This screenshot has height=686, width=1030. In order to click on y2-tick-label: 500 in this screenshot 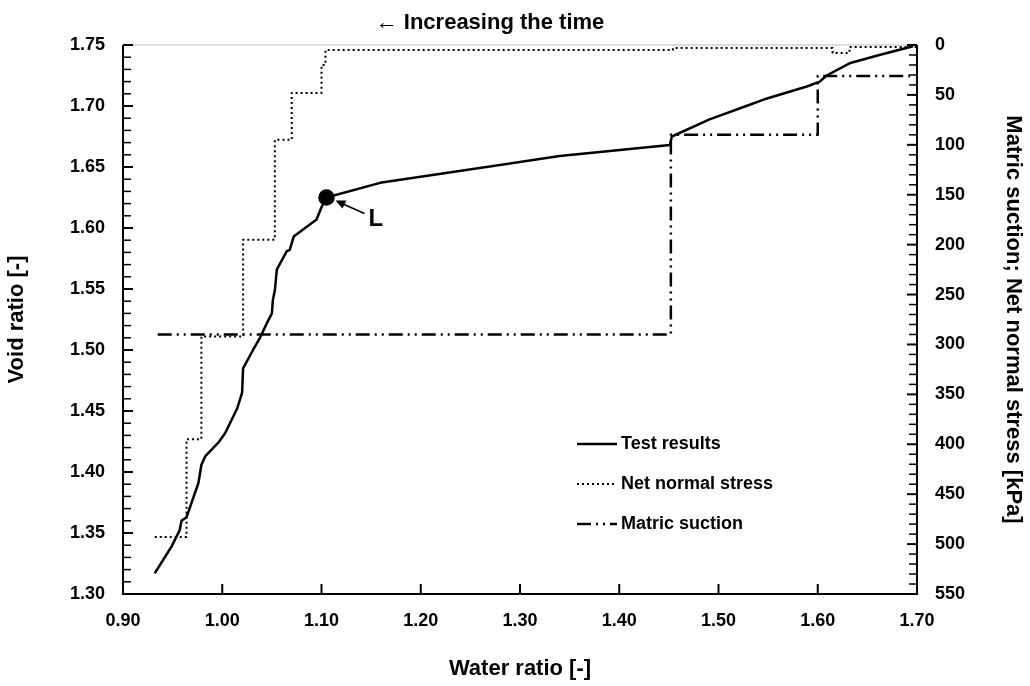, I will do `click(950, 543)`.